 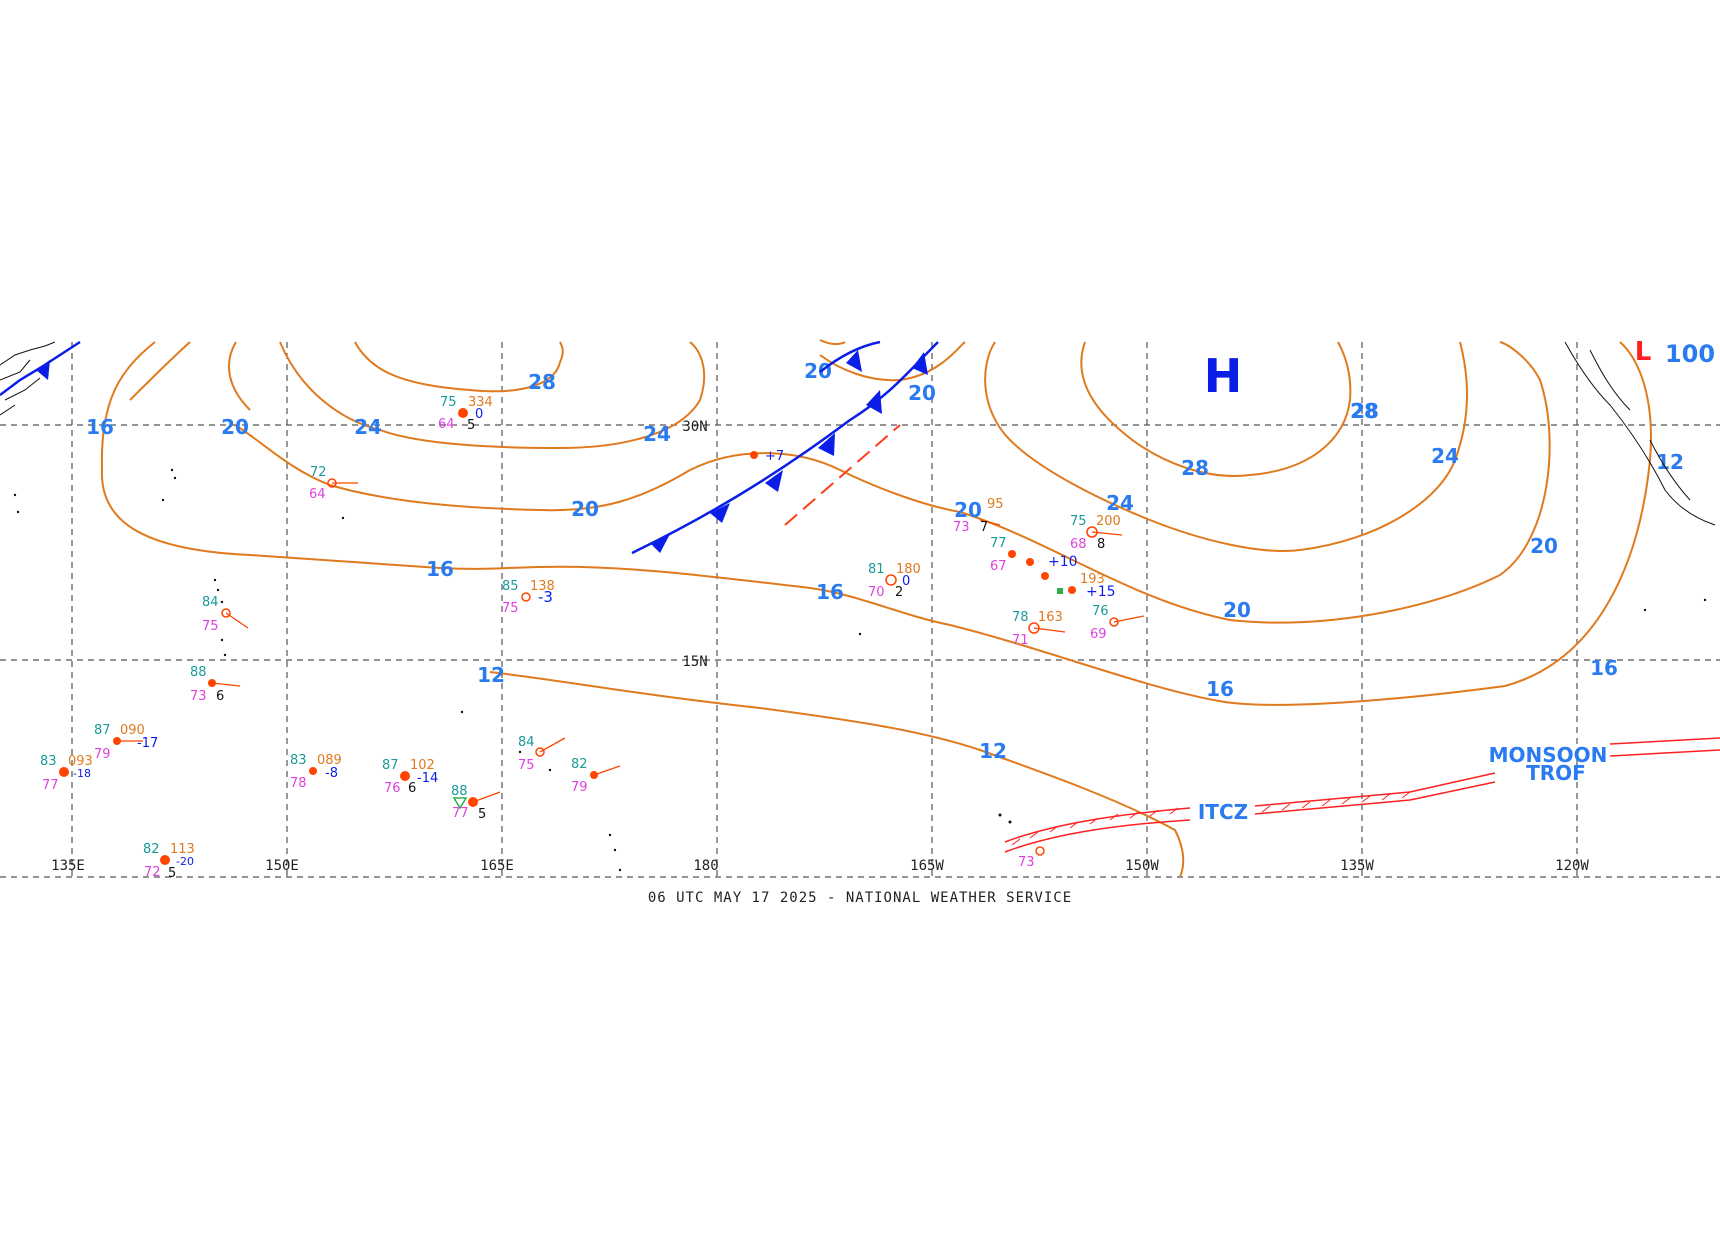 What do you see at coordinates (1643, 352) in the screenshot?
I see `low-pressure-center: L` at bounding box center [1643, 352].